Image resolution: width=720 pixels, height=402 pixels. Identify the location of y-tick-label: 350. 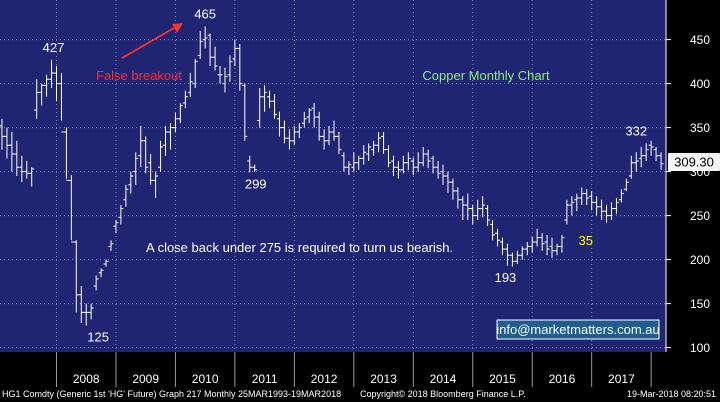
(700, 128).